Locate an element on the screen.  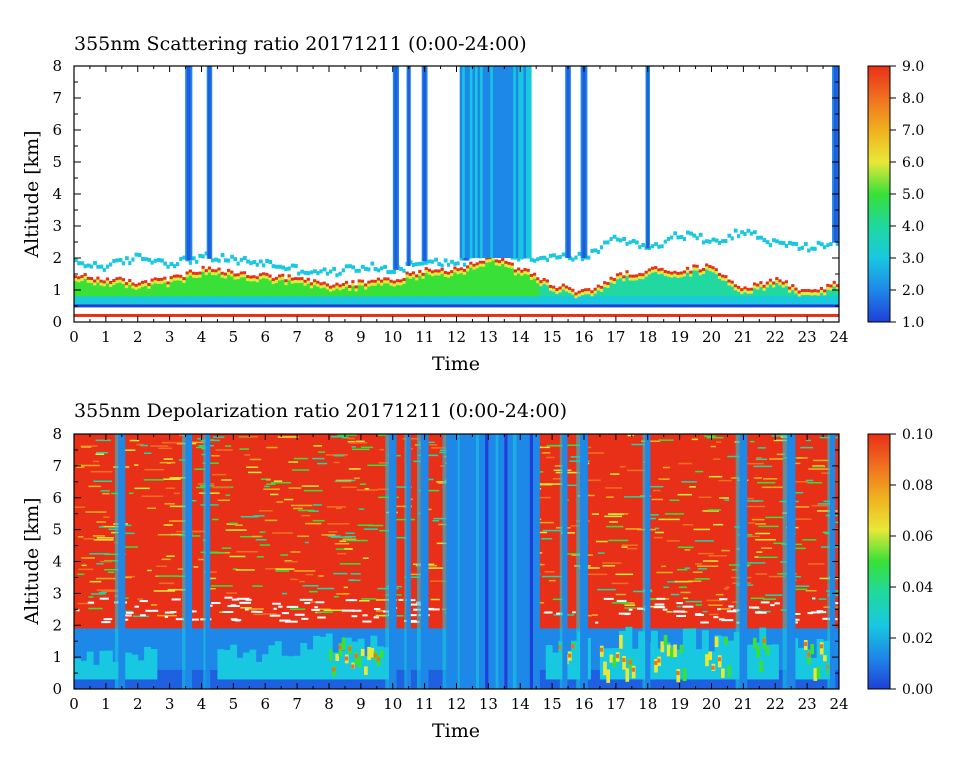
x-tick-label: 24 is located at coordinates (838, 704).